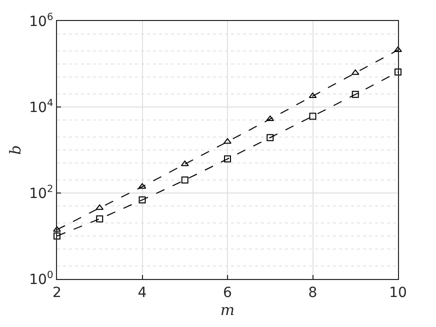 This screenshot has width=436, height=327. Describe the element at coordinates (41, 279) in the screenshot. I see `y-tick-label: 10$^{0}$` at that location.